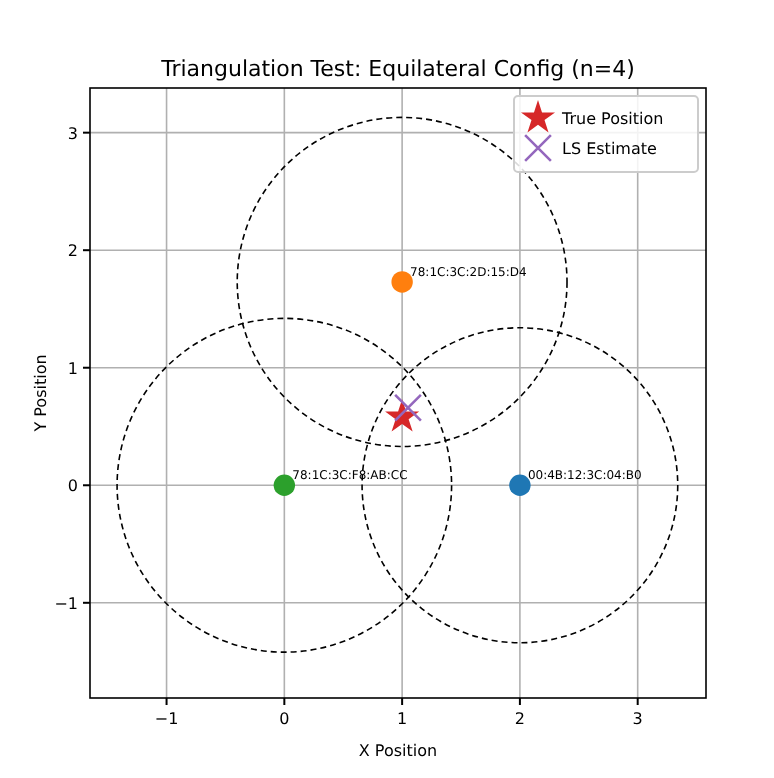 The image size is (774, 778). Describe the element at coordinates (612, 119) in the screenshot. I see `legend-label: True Position` at that location.